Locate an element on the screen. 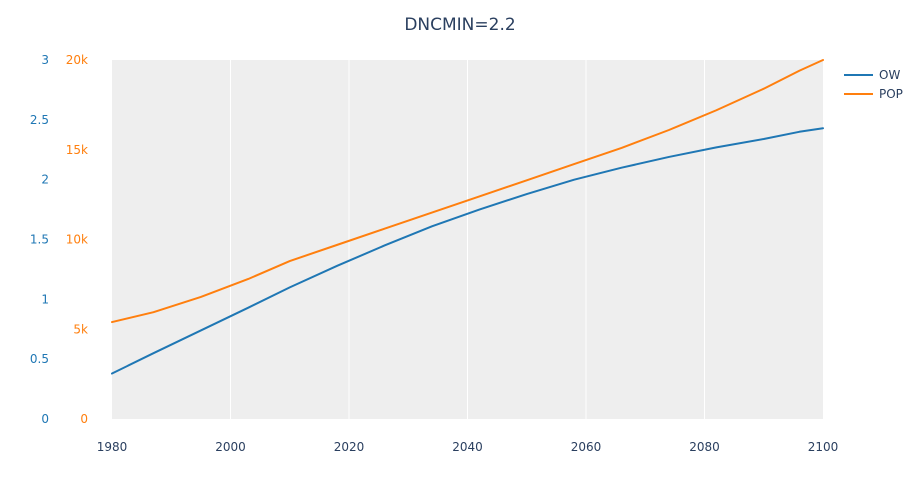  x-tick-label: 1980 is located at coordinates (112, 447).